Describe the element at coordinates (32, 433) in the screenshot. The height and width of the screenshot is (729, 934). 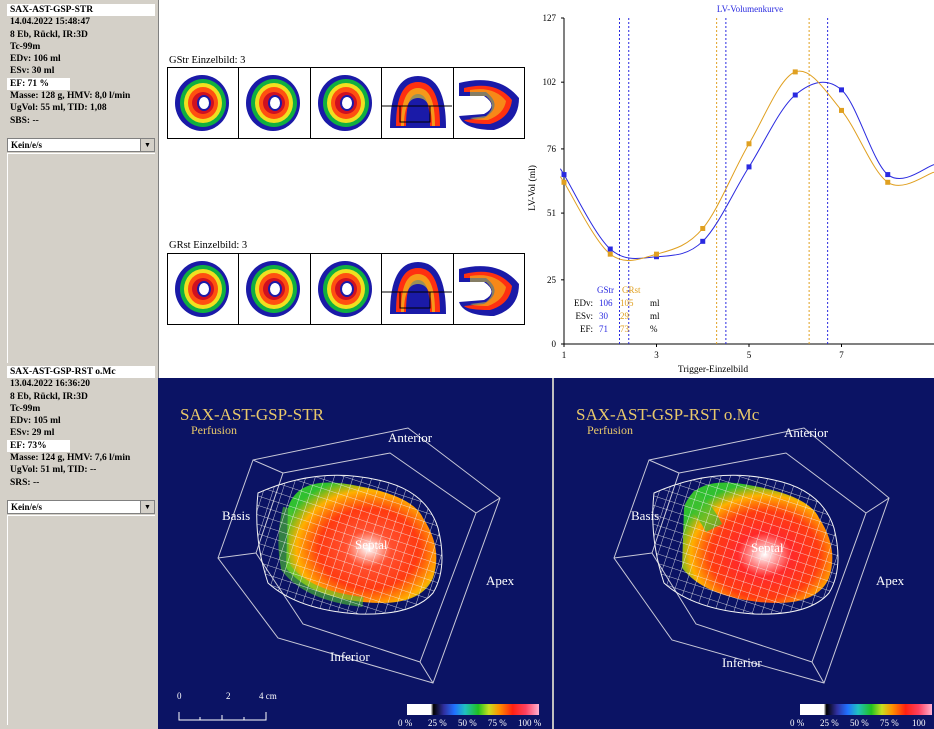
I see `study2-esv: ESv: 29 ml` at that location.